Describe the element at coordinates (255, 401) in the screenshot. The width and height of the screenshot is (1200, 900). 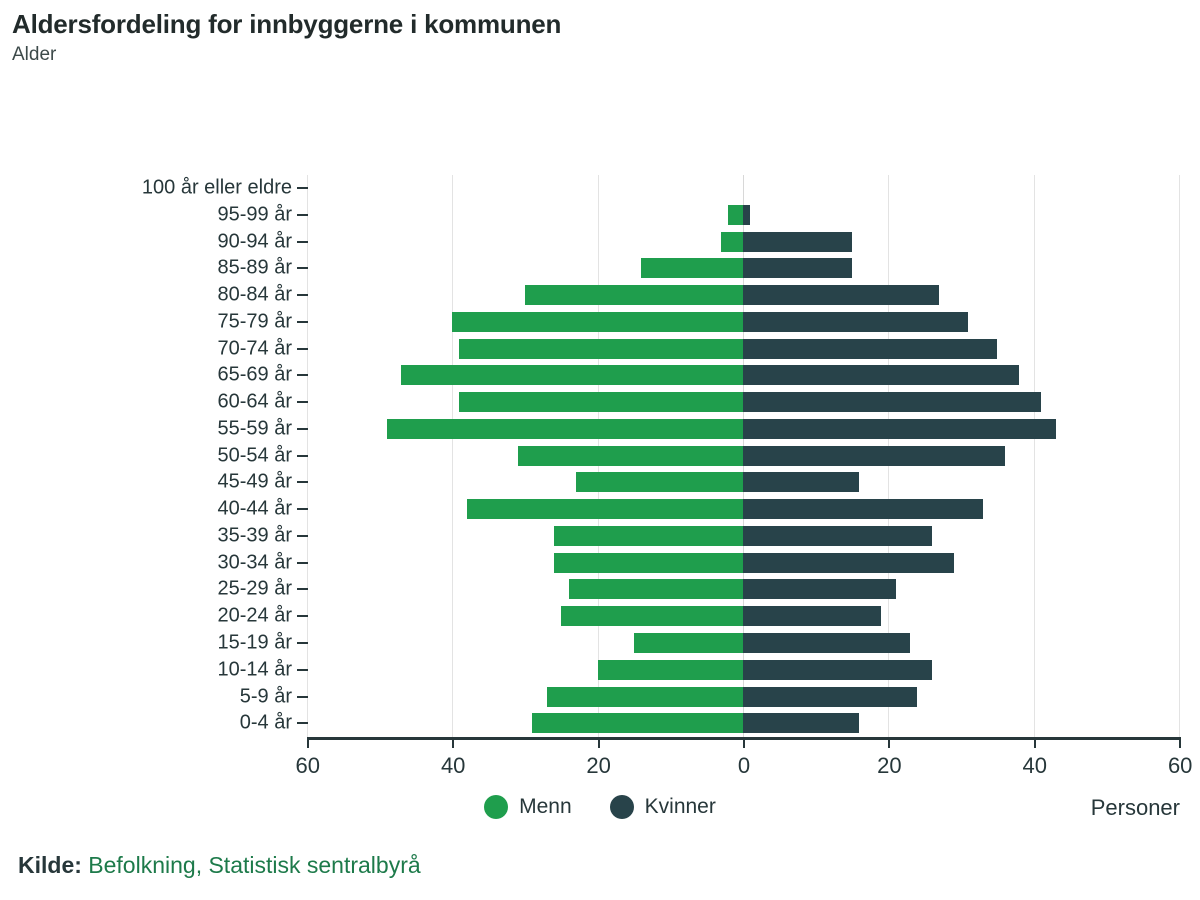
I see `y-axis-tick-label: 60-64 år` at that location.